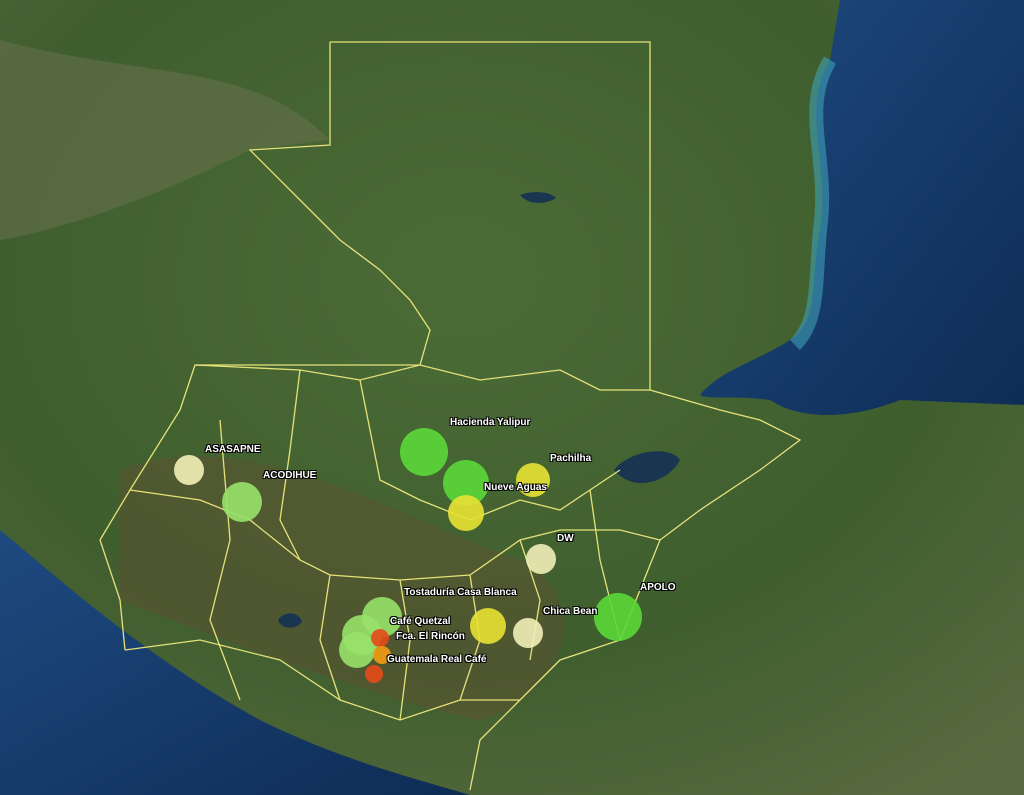 This screenshot has height=795, width=1024. I want to click on terrain, so click(165, 140).